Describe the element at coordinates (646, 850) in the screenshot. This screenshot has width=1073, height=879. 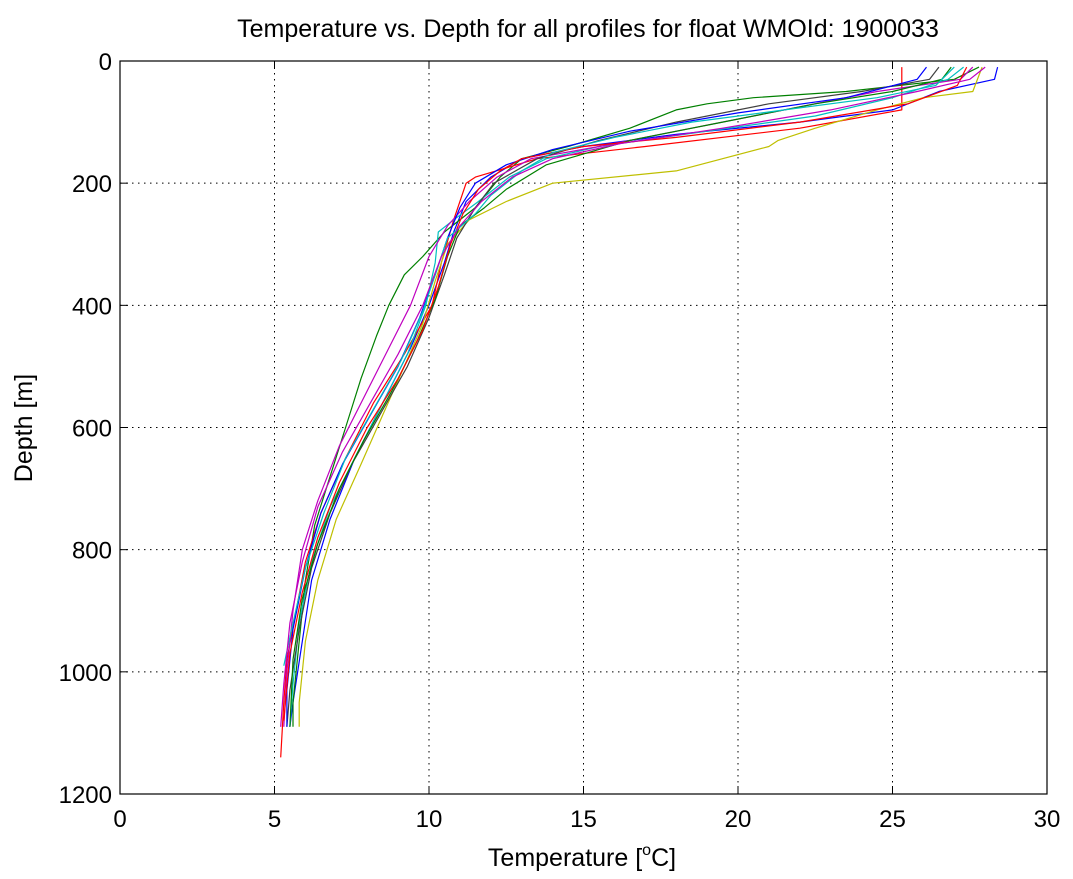
I see `x-axis-label-superscript: o` at that location.